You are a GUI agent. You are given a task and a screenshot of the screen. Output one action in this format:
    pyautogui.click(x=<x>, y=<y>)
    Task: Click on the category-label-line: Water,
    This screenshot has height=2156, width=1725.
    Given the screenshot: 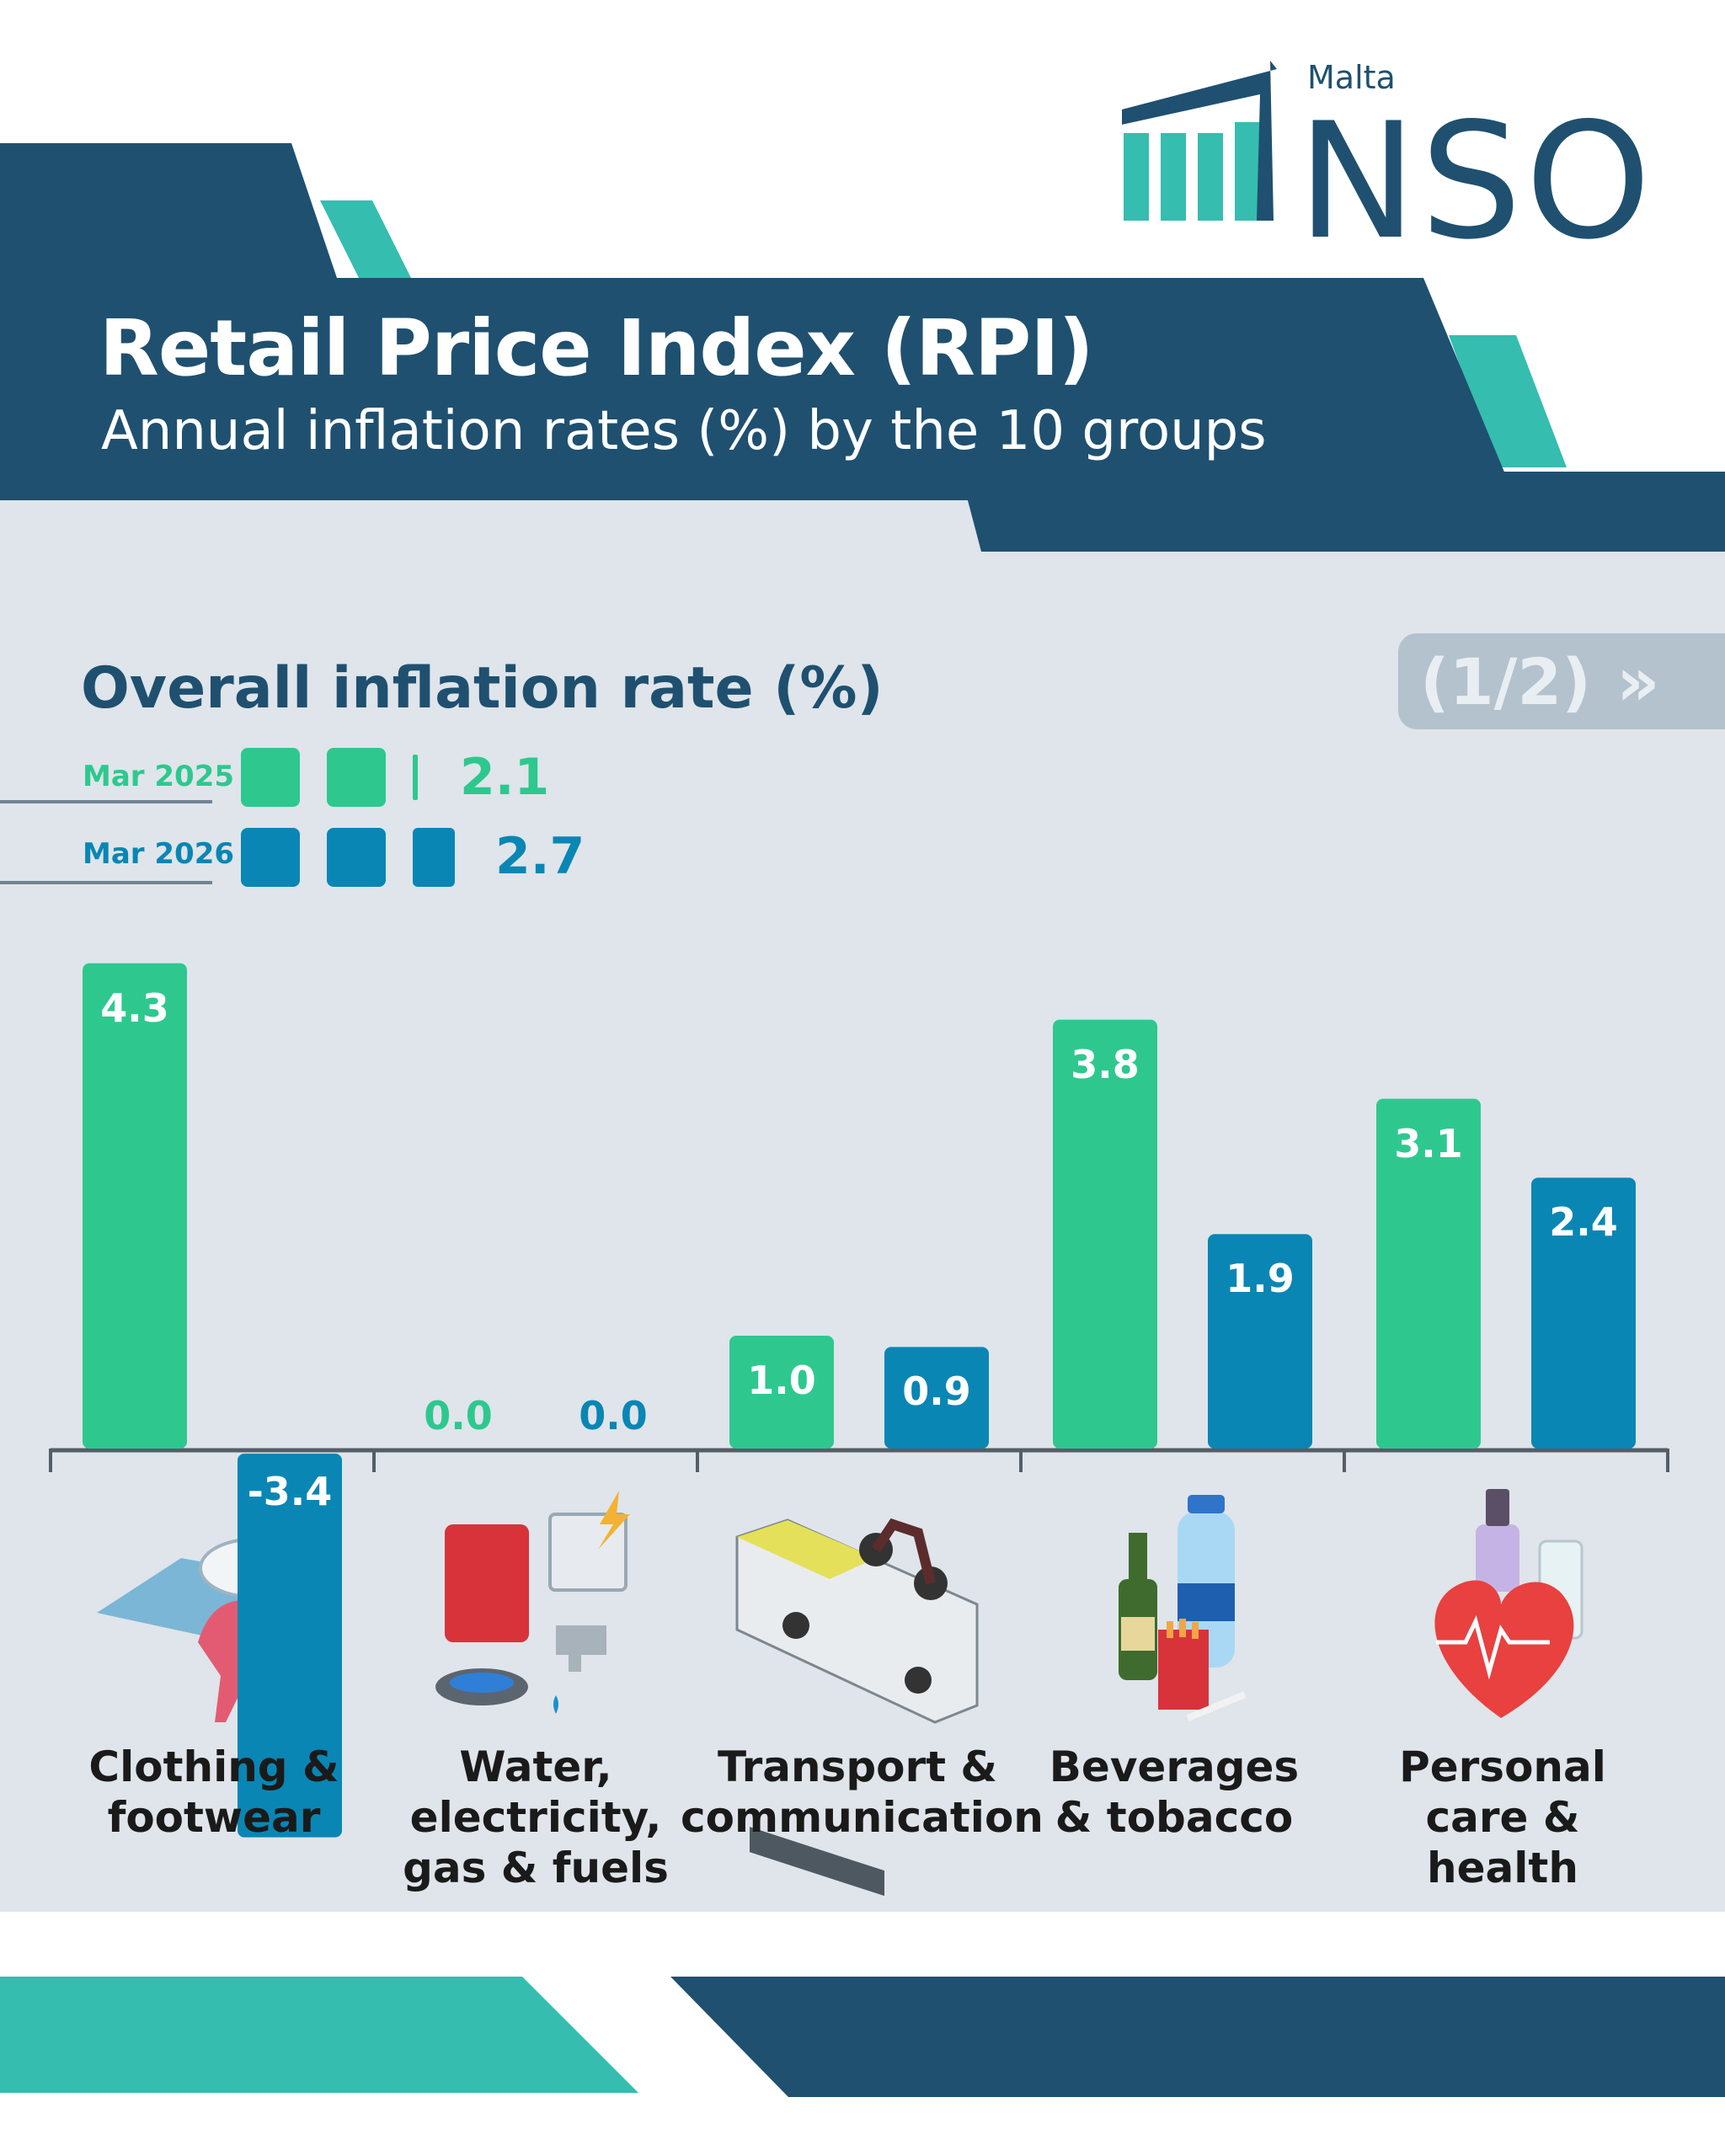 What is the action you would take?
    pyautogui.click(x=535, y=1766)
    